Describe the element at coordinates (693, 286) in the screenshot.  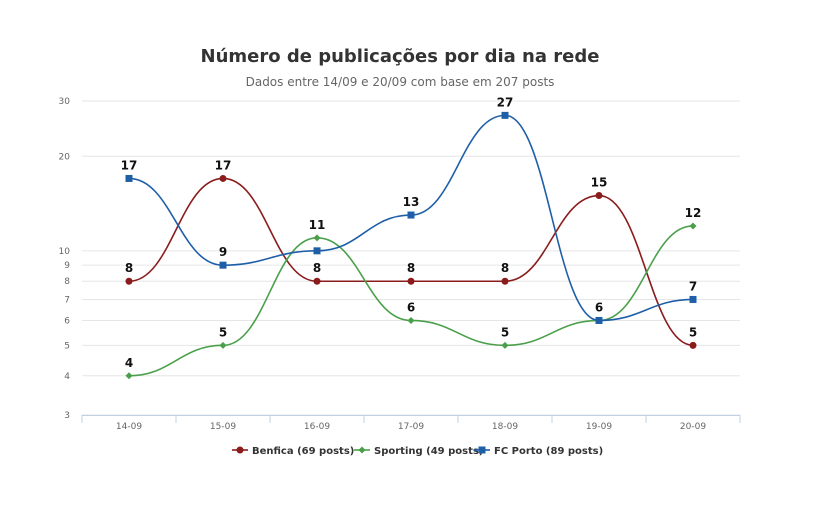
I see `data-label: 7` at that location.